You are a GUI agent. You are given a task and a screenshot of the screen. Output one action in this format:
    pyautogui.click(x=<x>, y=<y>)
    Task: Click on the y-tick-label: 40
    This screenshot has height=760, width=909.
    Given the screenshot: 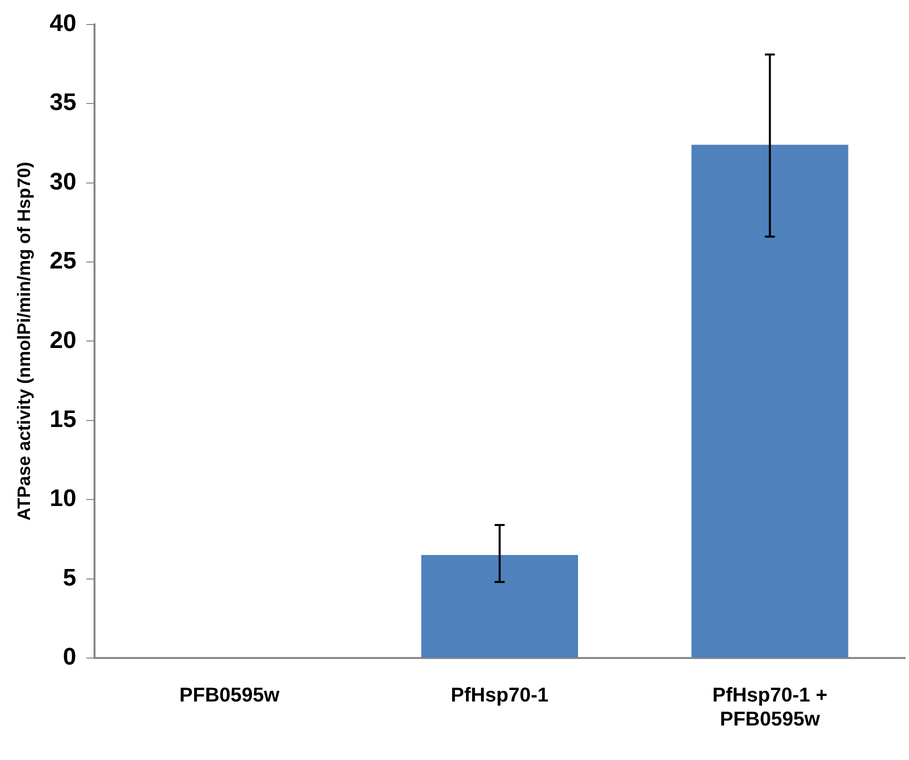 What is the action you would take?
    pyautogui.click(x=63, y=24)
    